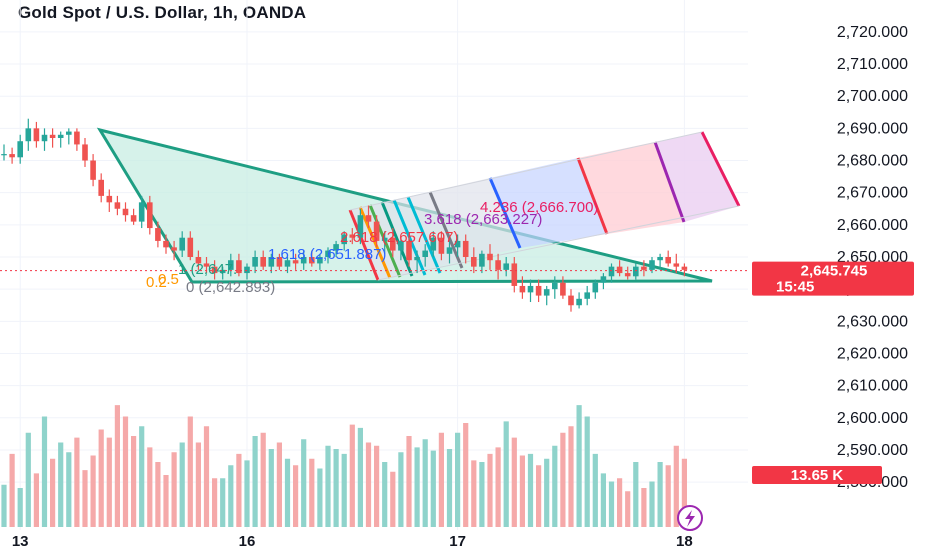 The width and height of the screenshot is (932, 550). Describe the element at coordinates (247, 541) in the screenshot. I see `time-tick-label: 16` at that location.